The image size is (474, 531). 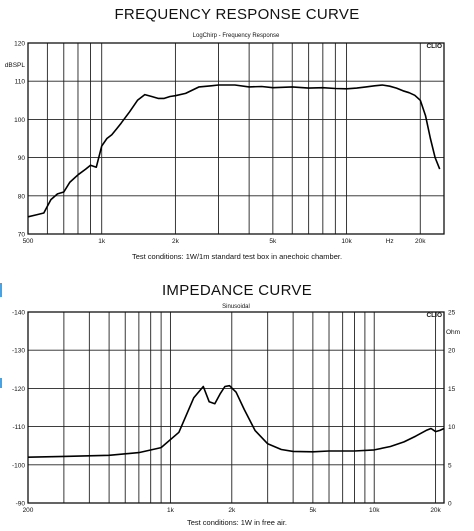 What do you see at coordinates (237, 290) in the screenshot?
I see `impedance-chart-title: IMPEDANCE CURVE` at bounding box center [237, 290].